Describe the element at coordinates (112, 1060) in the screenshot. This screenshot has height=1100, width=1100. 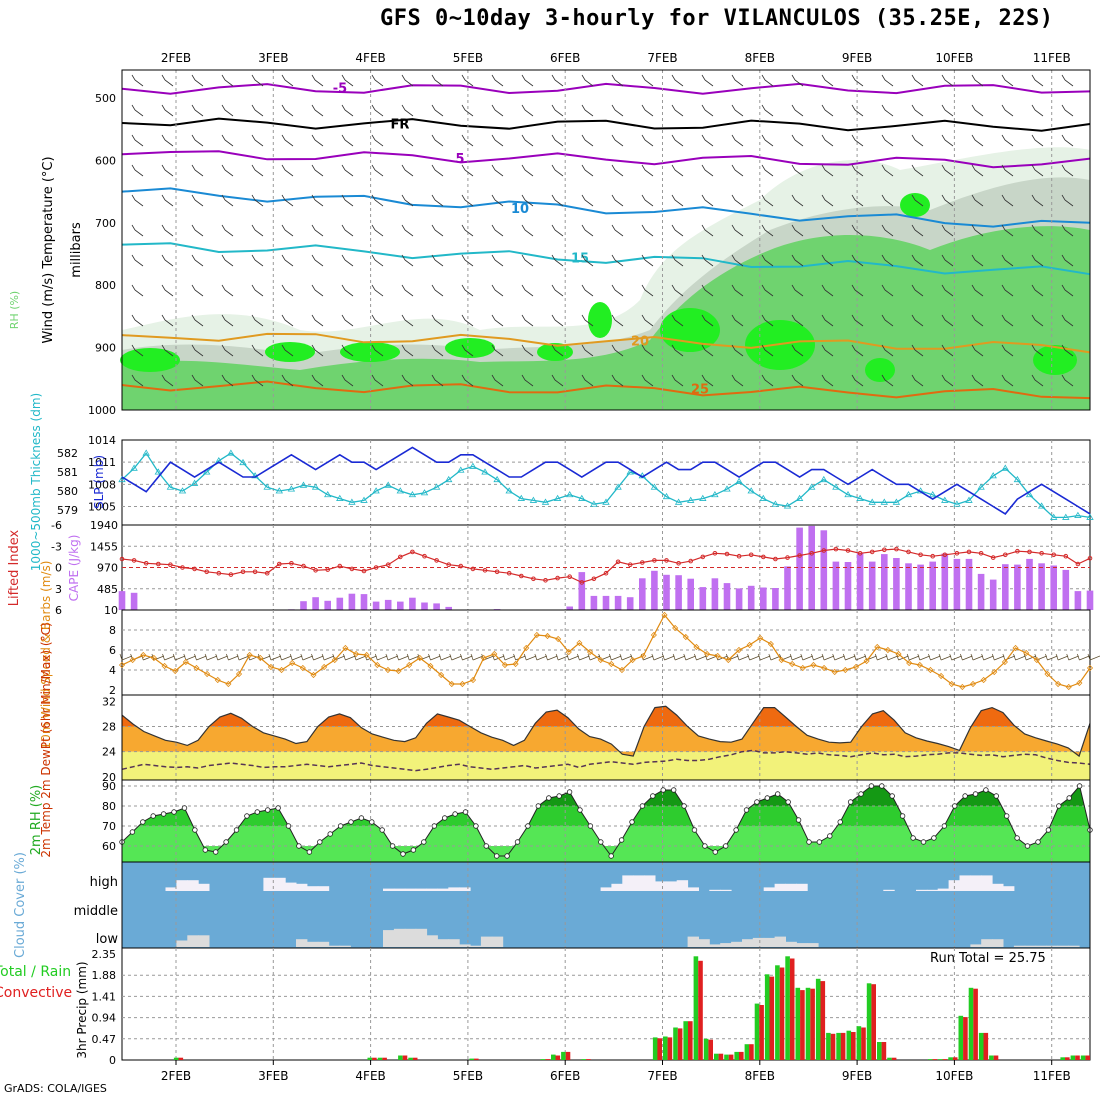
I see `precip-tick-label: 0` at that location.